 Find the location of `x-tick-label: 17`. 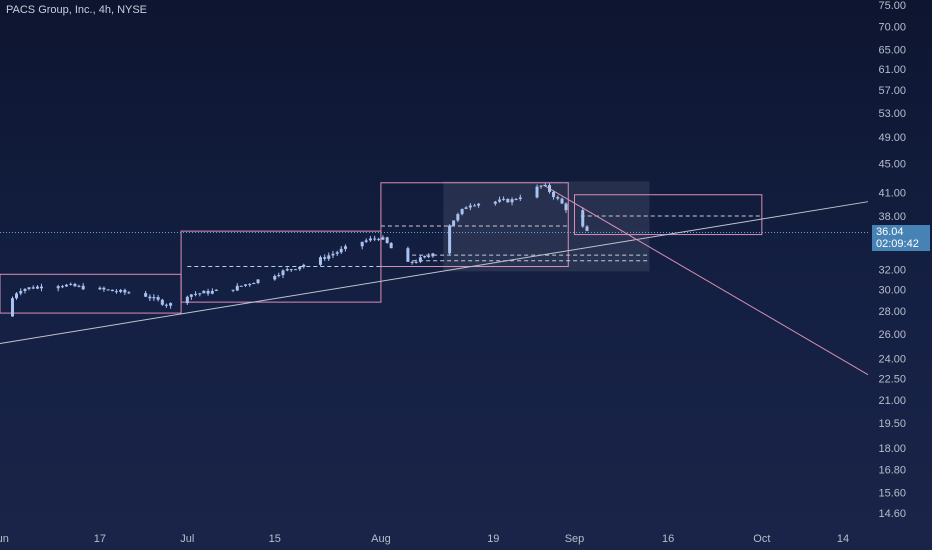

x-tick-label: 17 is located at coordinates (100, 539).